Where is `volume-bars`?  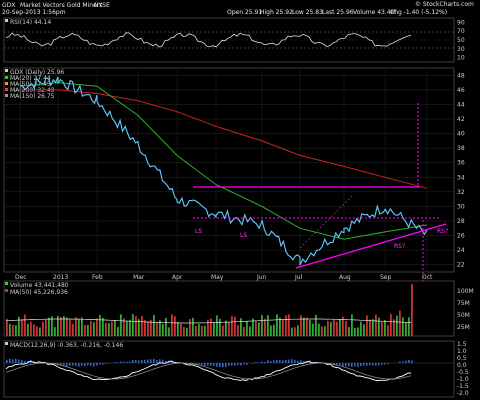 volume-bars is located at coordinates (209, 310).